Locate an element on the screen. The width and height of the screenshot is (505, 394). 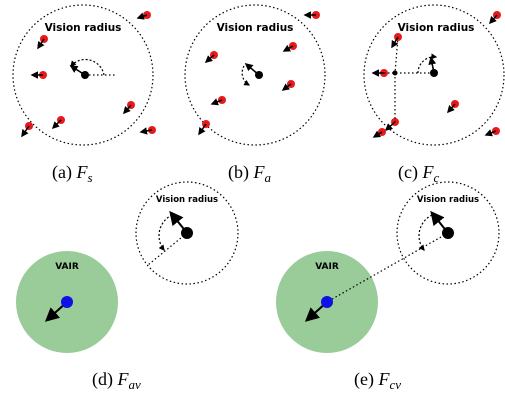
caption-prefix: (c) is located at coordinates (408, 172).